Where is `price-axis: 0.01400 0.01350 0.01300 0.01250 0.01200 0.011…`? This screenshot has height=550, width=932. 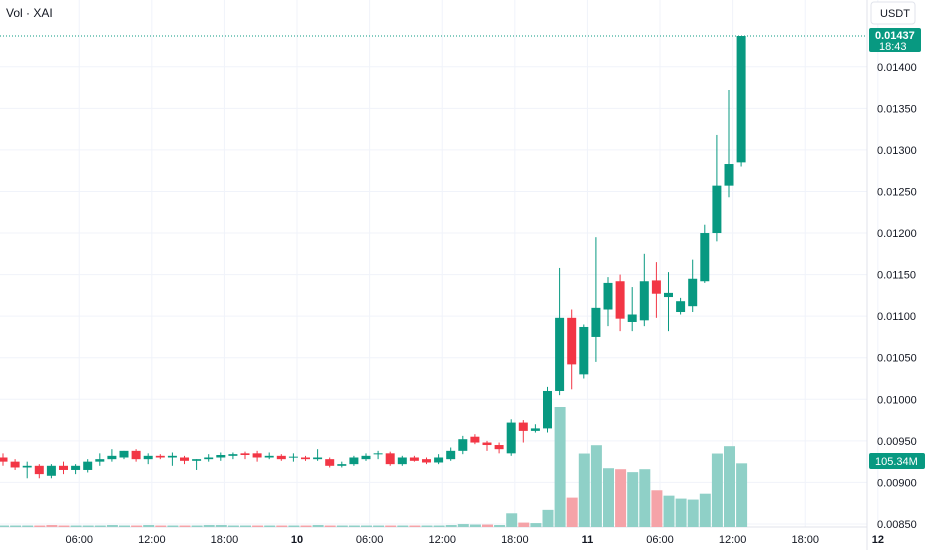
price-axis: 0.01400 0.01350 0.01300 0.01250 0.01200 0.011… is located at coordinates (897, 296).